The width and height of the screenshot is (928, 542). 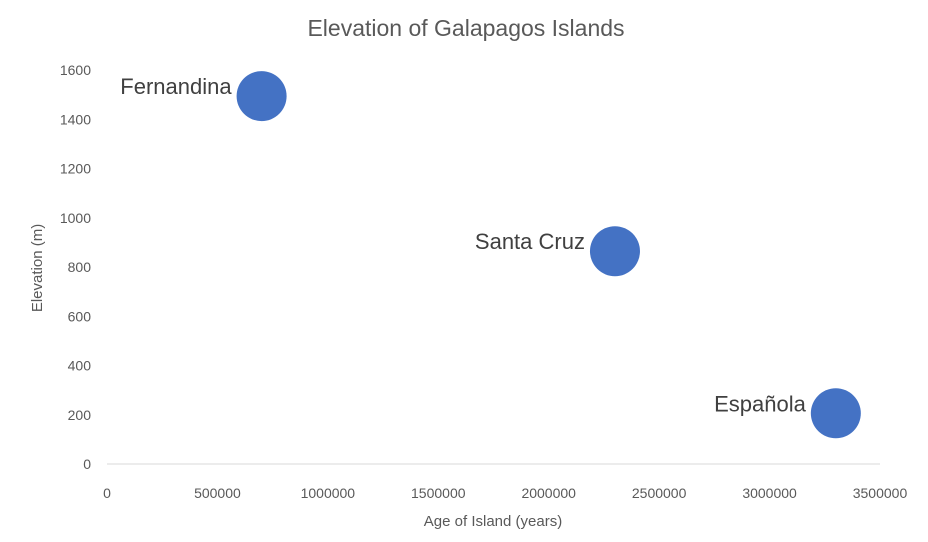 What do you see at coordinates (37, 268) in the screenshot?
I see `y-axis-label: Elevation (m)` at bounding box center [37, 268].